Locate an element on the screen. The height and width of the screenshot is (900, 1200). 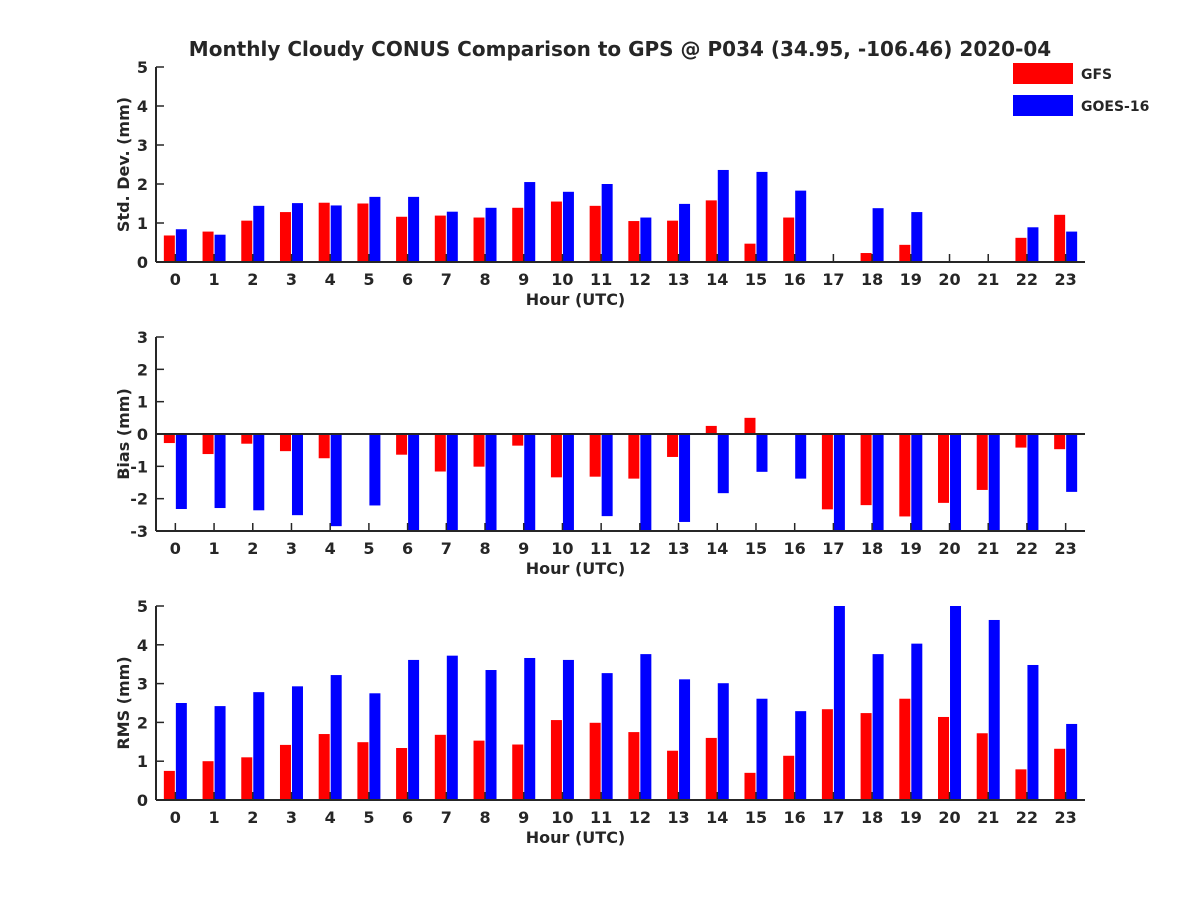
rms-y-axis-label: RMS (mm) is located at coordinates (123, 702).